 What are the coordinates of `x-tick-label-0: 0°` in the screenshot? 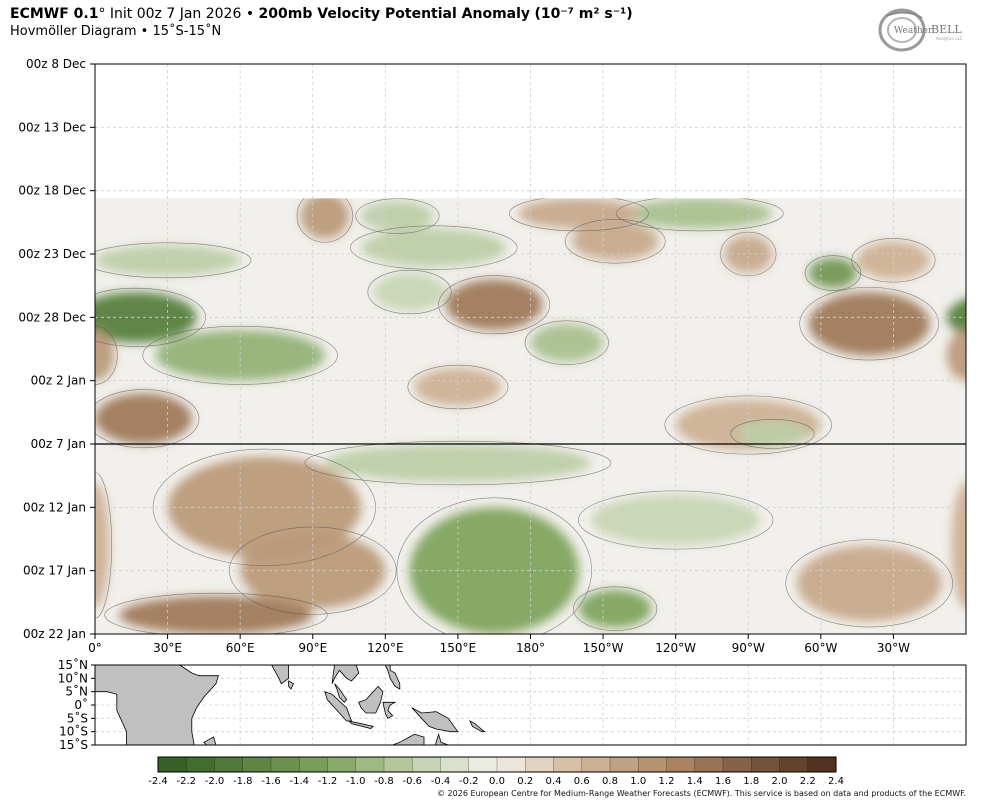 It's located at (95, 648).